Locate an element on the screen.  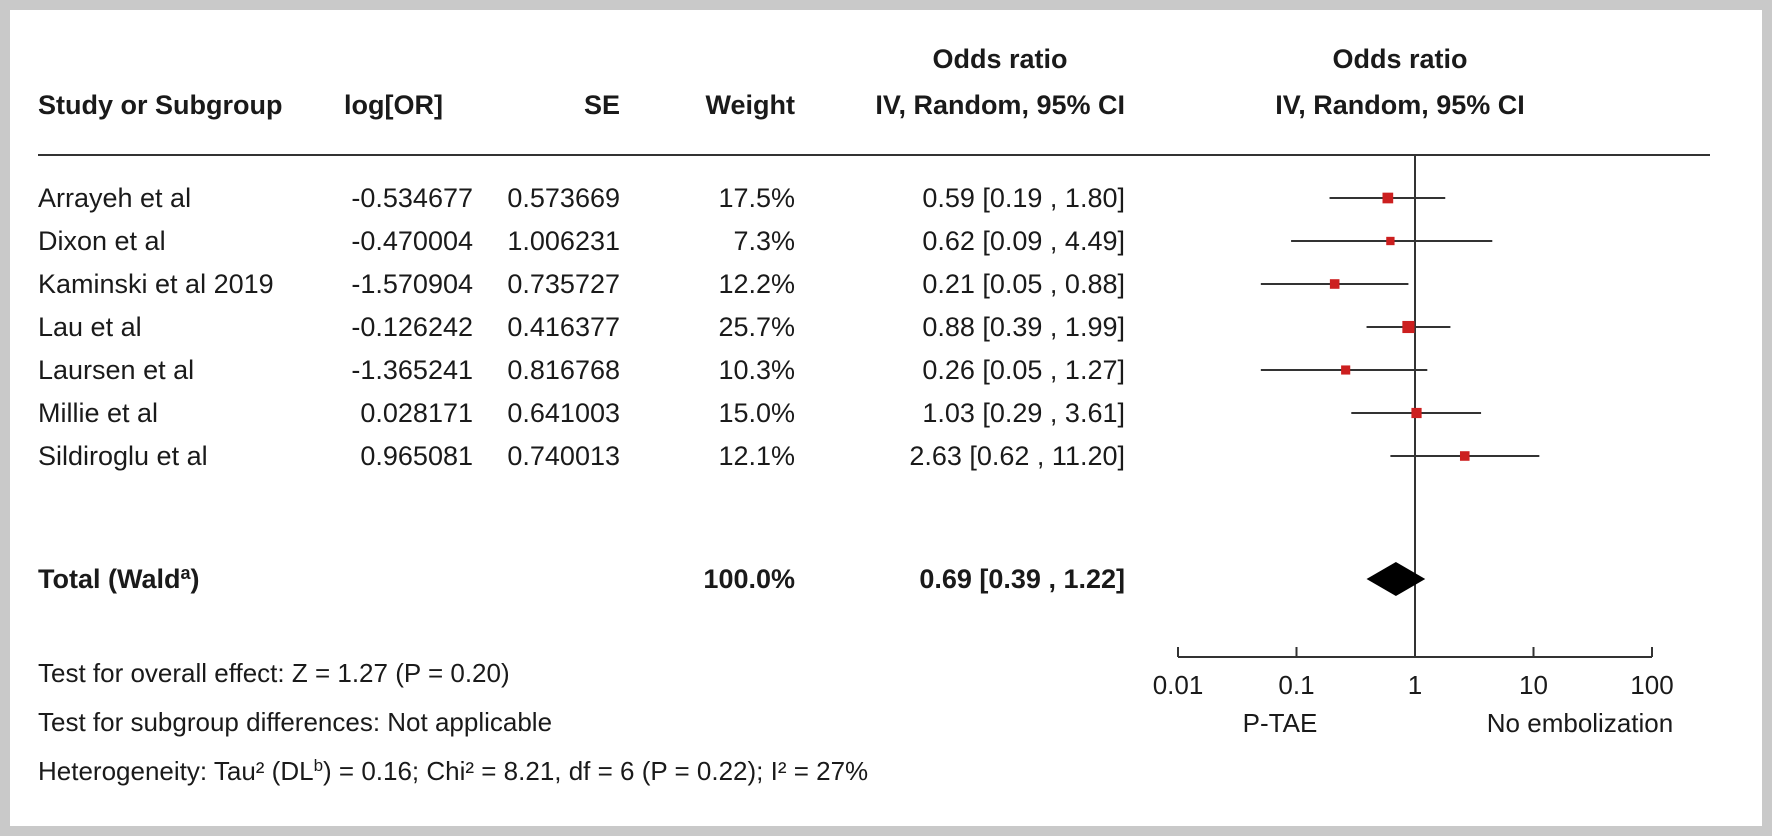
study-ci-text: 1.03 [0.29 , 3.61] is located at coordinates (1023, 413).